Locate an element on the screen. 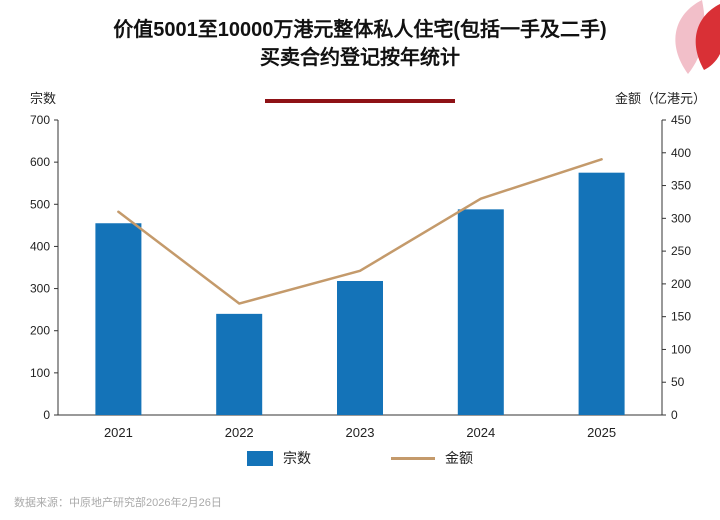  chart-title-line1: 价值5001至10000万港元整体私人住宅(包括一手及二手) is located at coordinates (360, 30).